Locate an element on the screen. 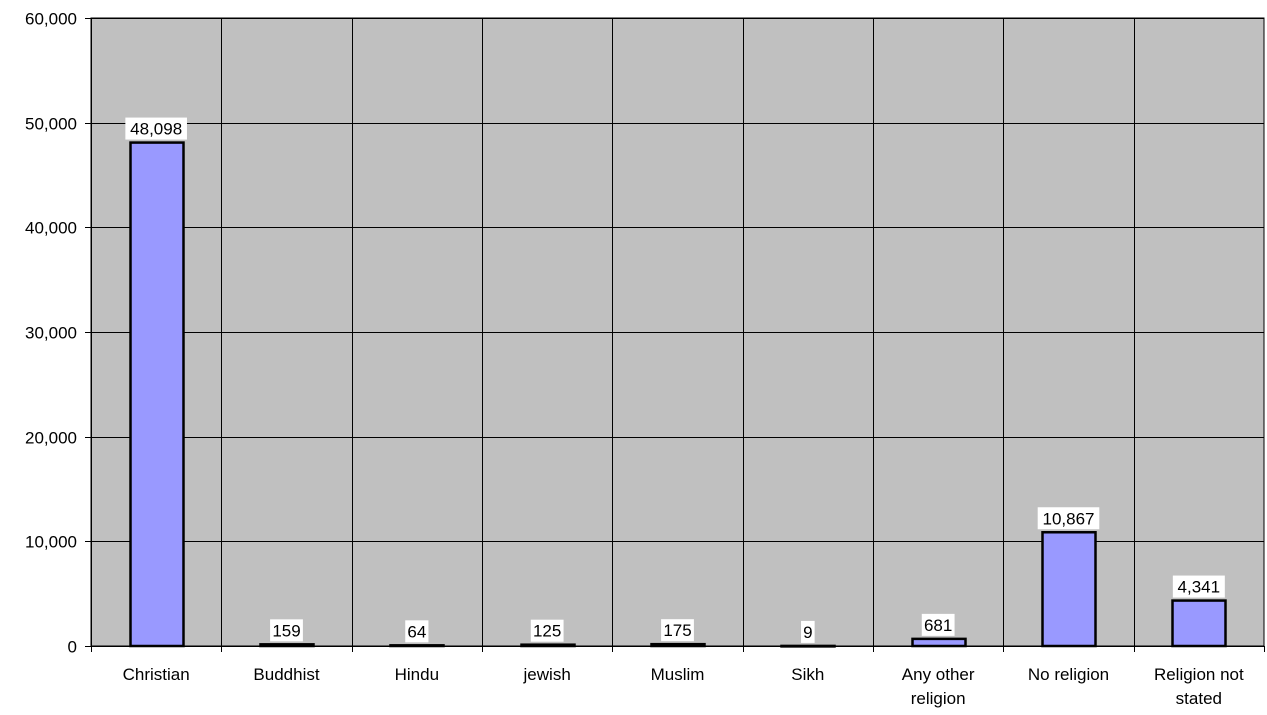 The height and width of the screenshot is (715, 1267). data-label: 10,867 is located at coordinates (1069, 518).